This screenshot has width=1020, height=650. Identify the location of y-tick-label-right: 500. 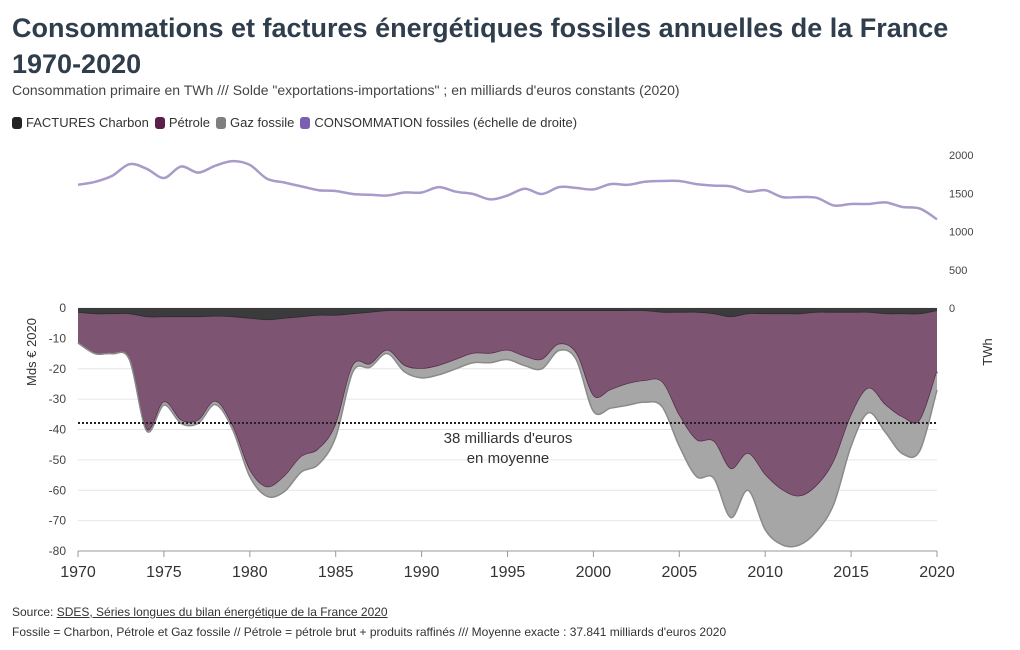
(958, 271).